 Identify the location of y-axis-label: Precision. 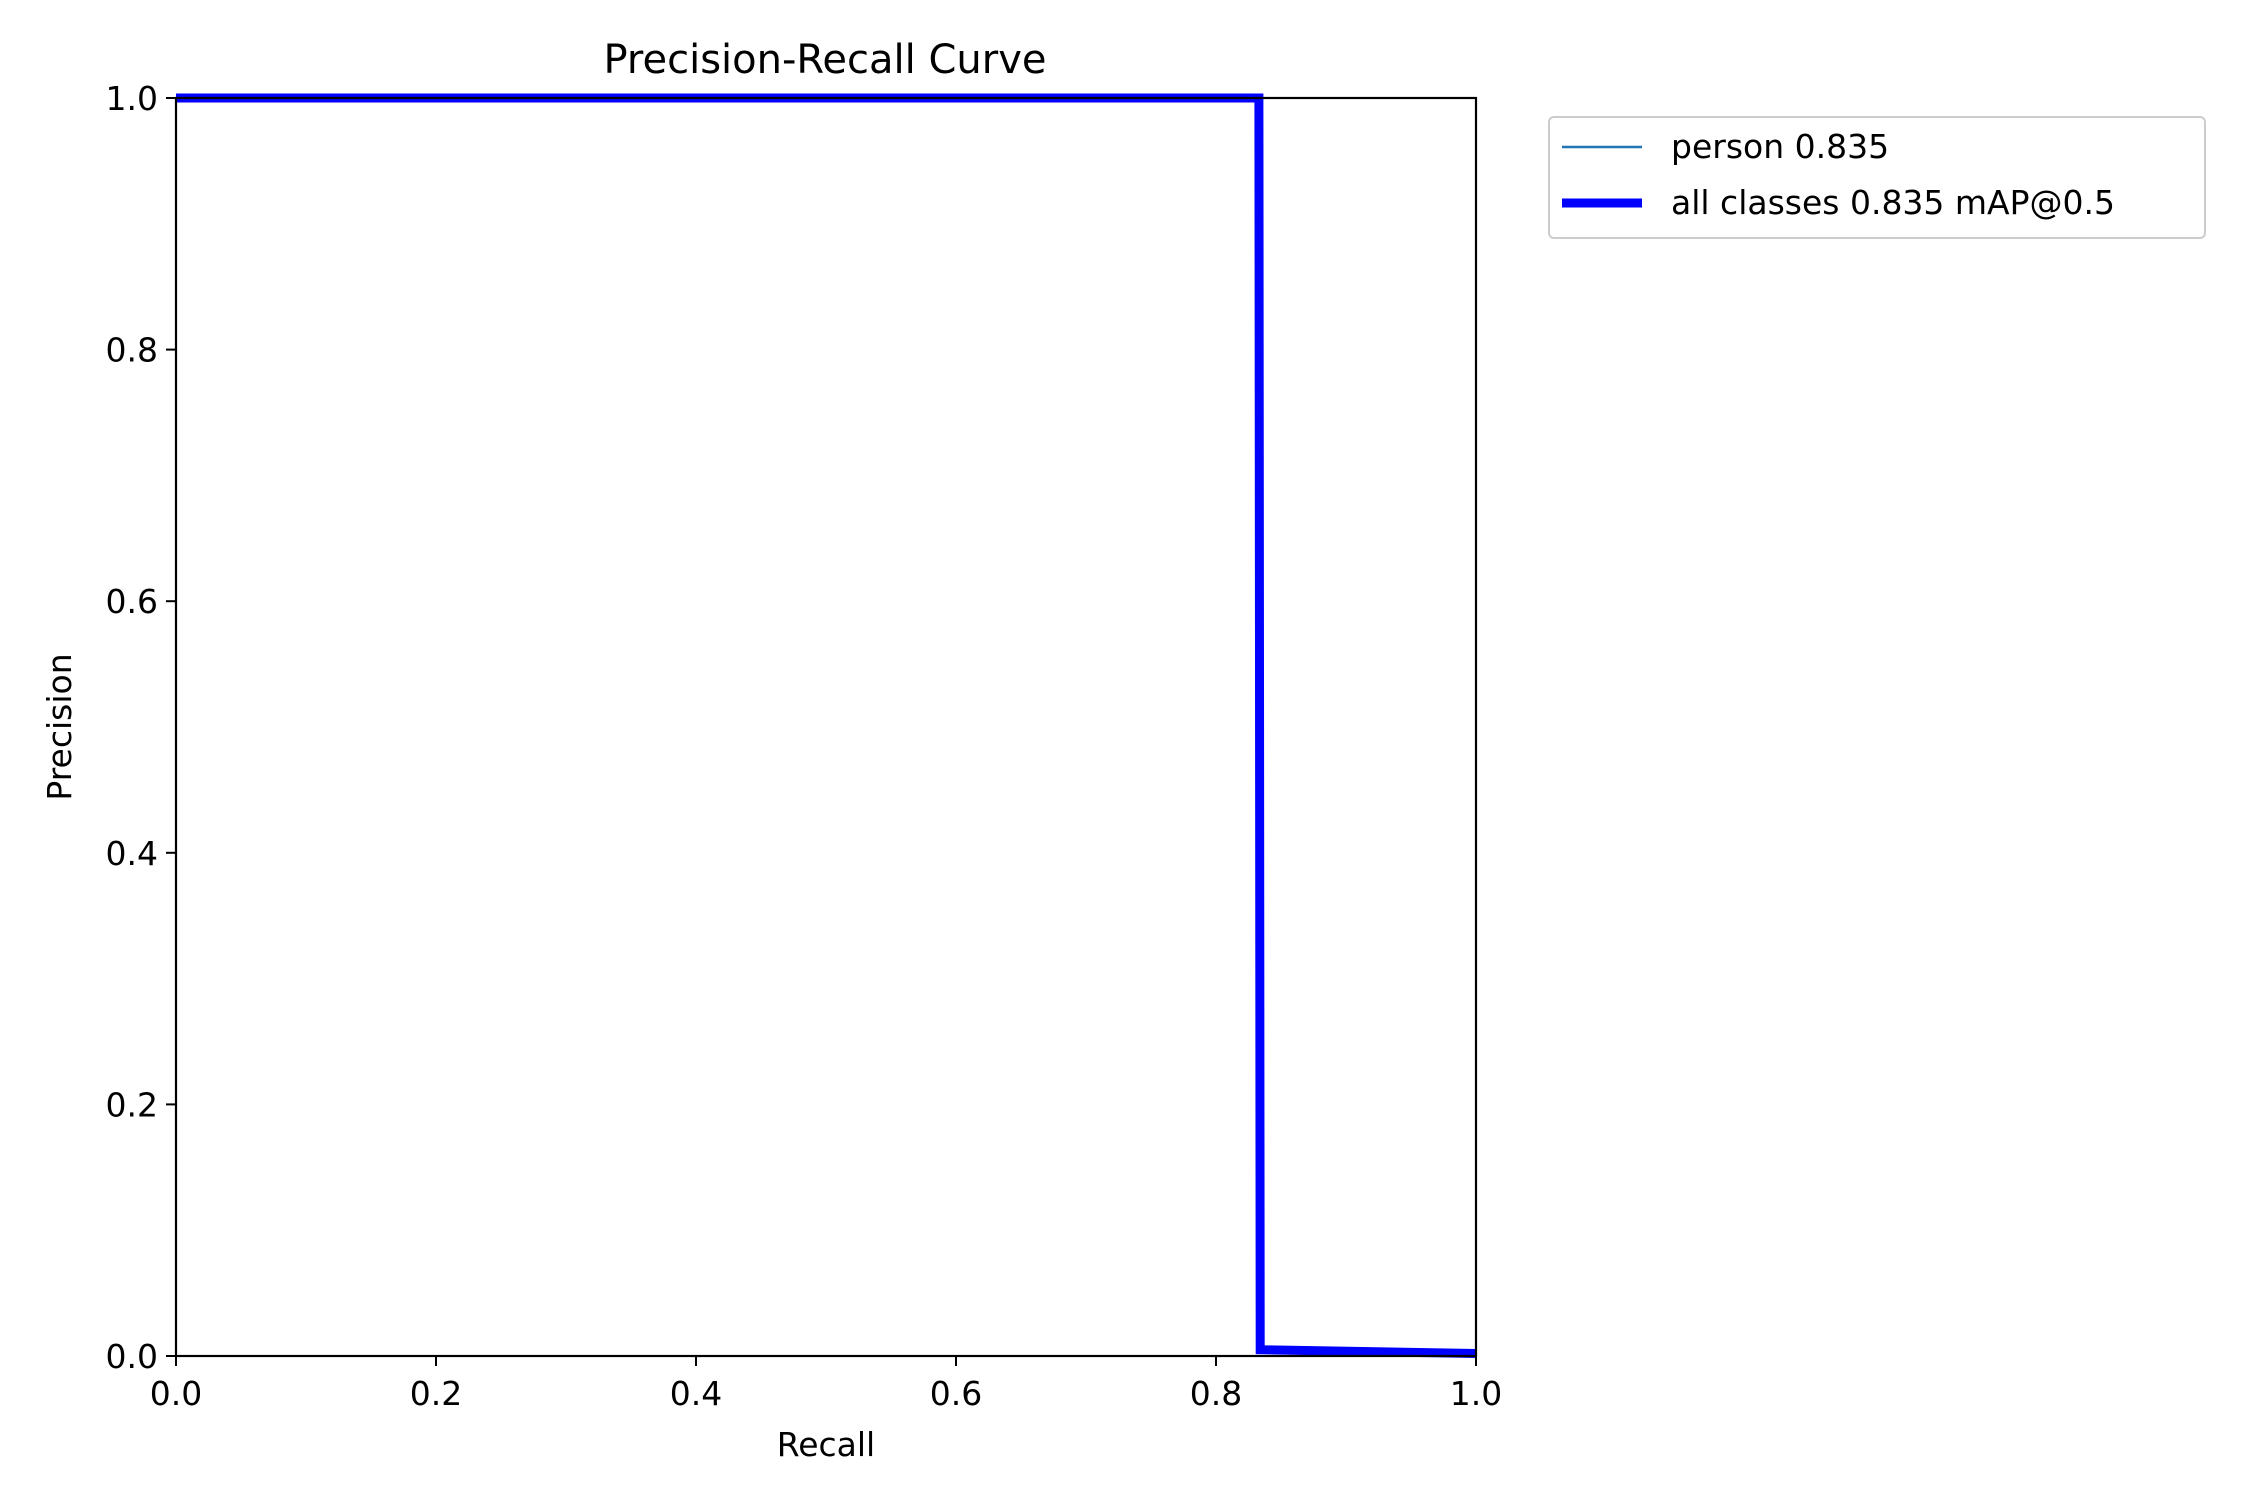
(59, 726).